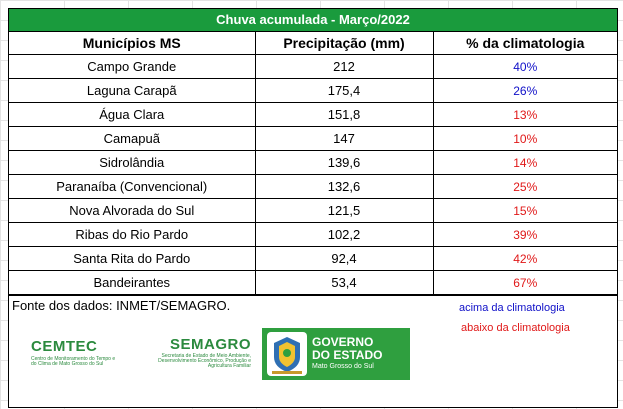  Describe the element at coordinates (344, 234) in the screenshot. I see `precipitation-cell: 102,2` at that location.